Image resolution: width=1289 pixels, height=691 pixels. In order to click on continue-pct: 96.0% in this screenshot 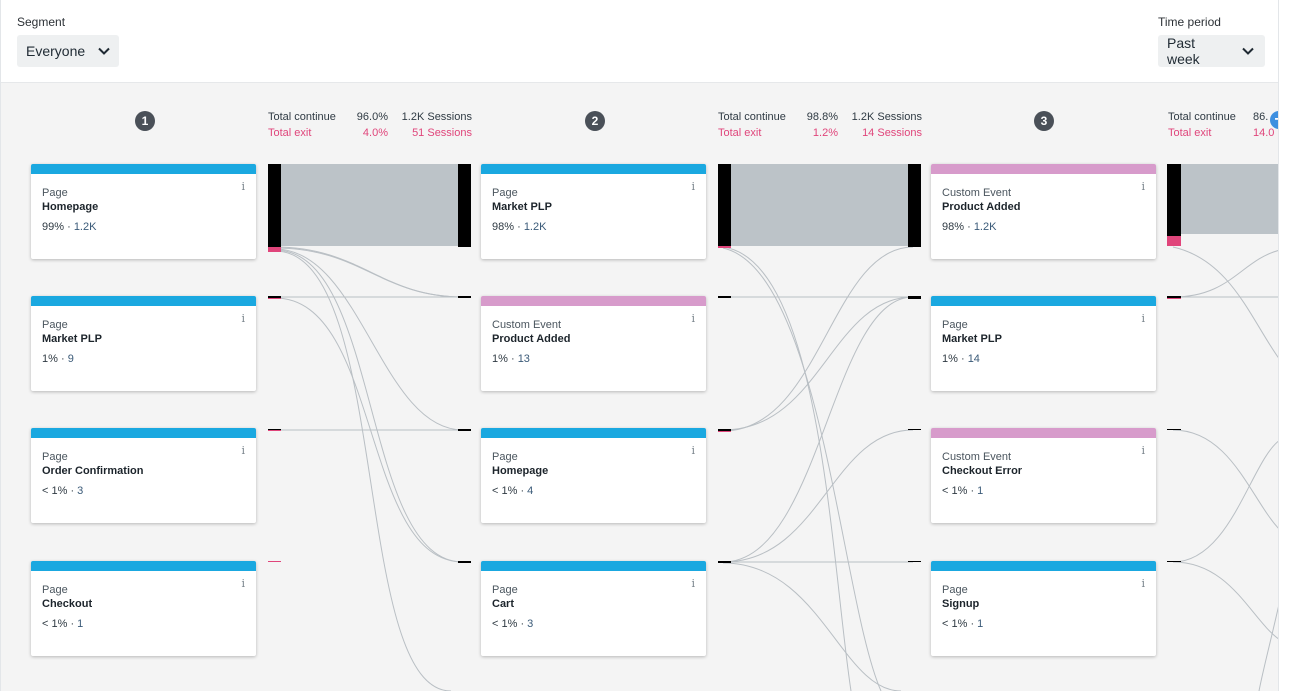, I will do `click(372, 117)`.